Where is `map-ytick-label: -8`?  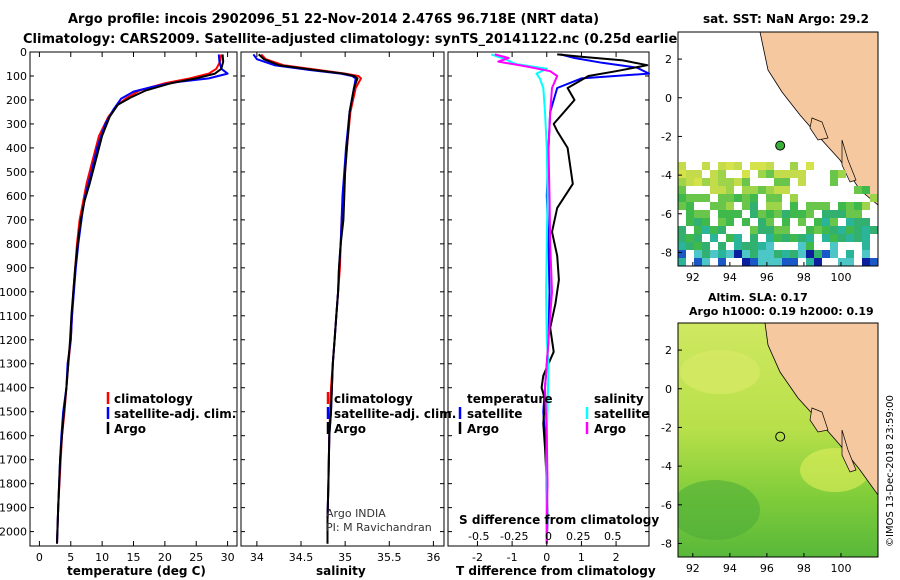 map-ytick-label: -8 is located at coordinates (666, 543).